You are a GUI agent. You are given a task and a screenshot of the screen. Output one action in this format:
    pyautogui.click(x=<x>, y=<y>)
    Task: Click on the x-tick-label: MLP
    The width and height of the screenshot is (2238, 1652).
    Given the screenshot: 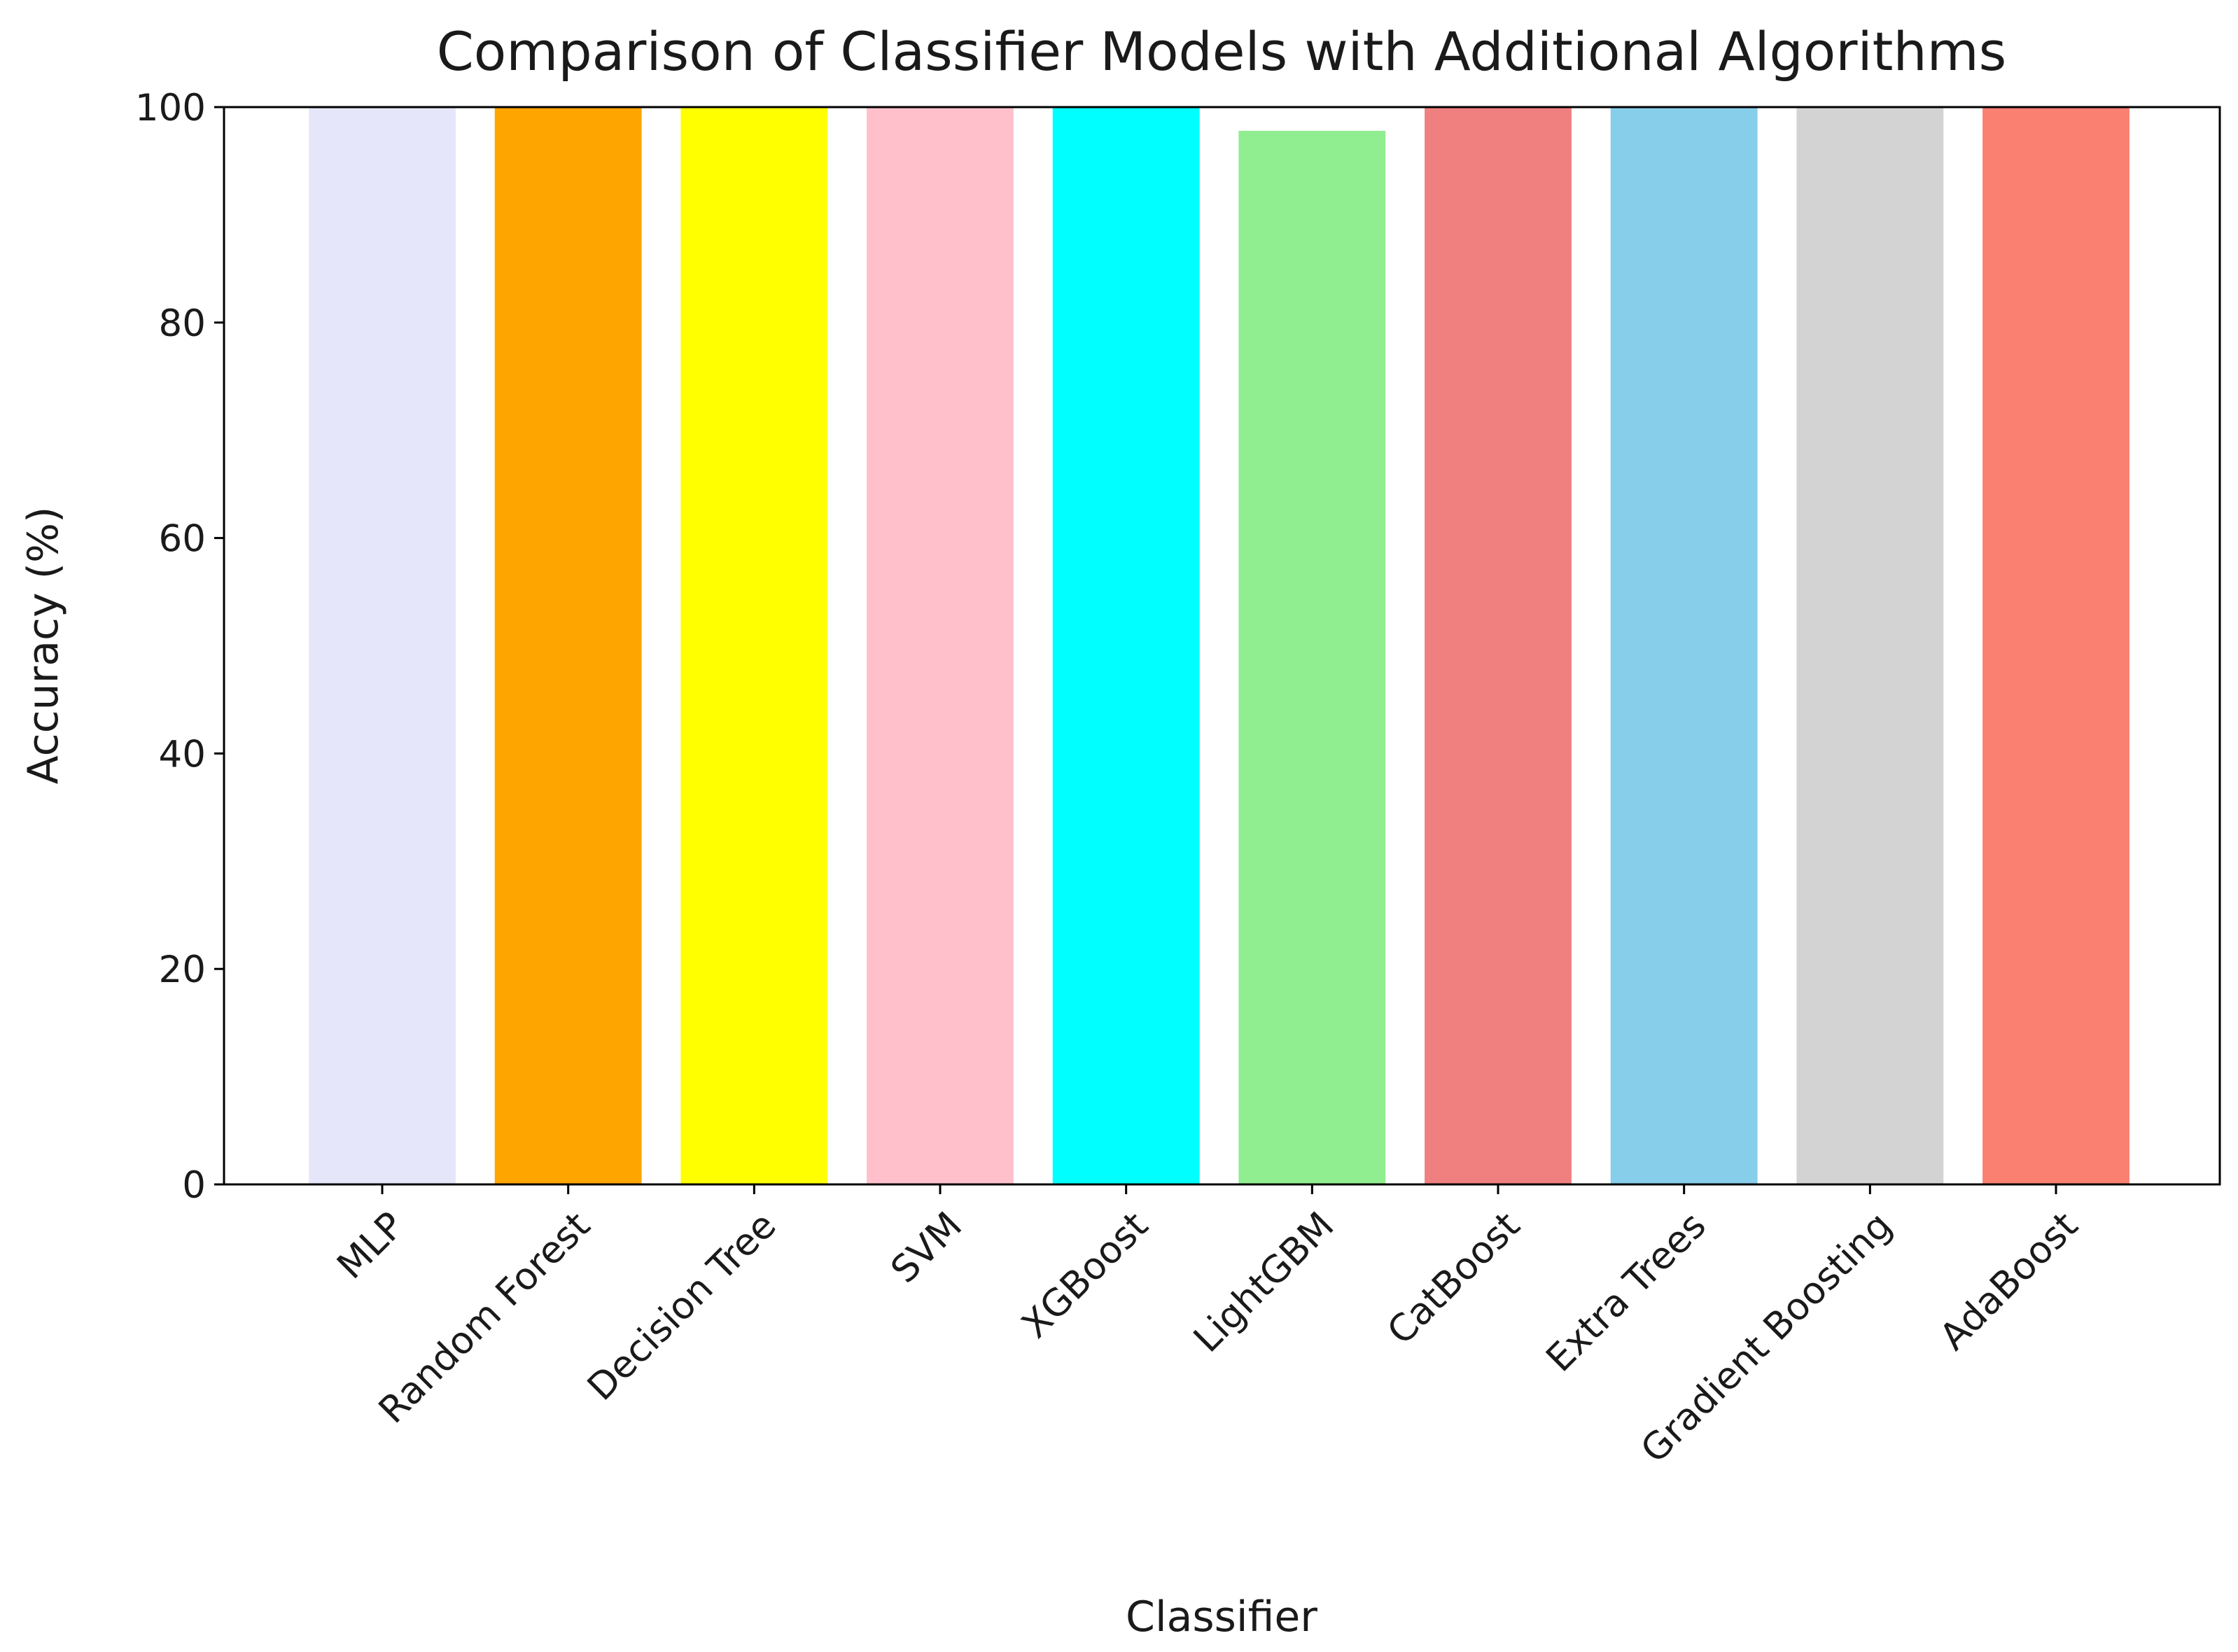 What is the action you would take?
    pyautogui.click(x=371, y=1245)
    